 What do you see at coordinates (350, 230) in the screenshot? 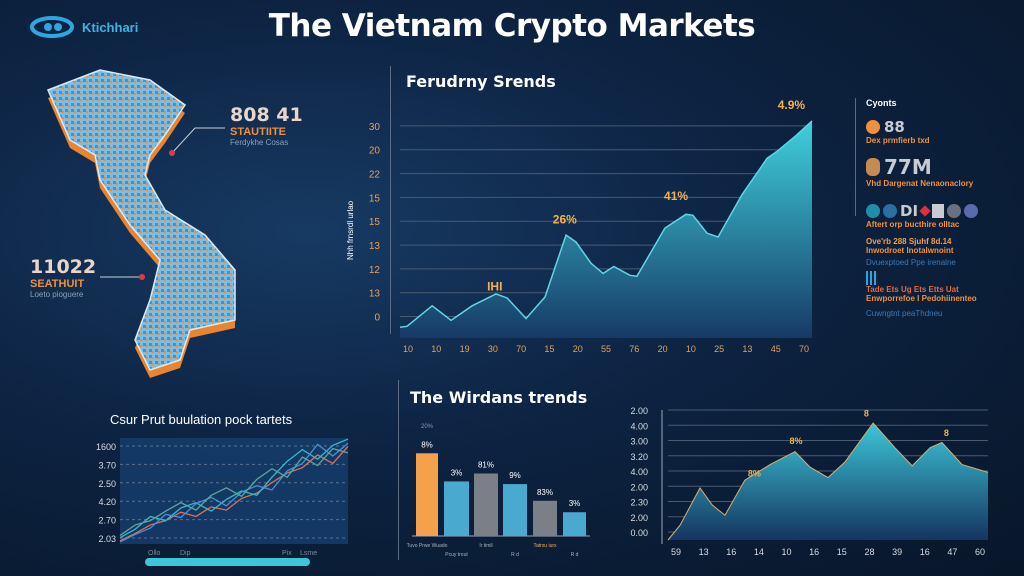
I see `main-chart-ylabel: Nhh frnsrdl urlao` at bounding box center [350, 230].